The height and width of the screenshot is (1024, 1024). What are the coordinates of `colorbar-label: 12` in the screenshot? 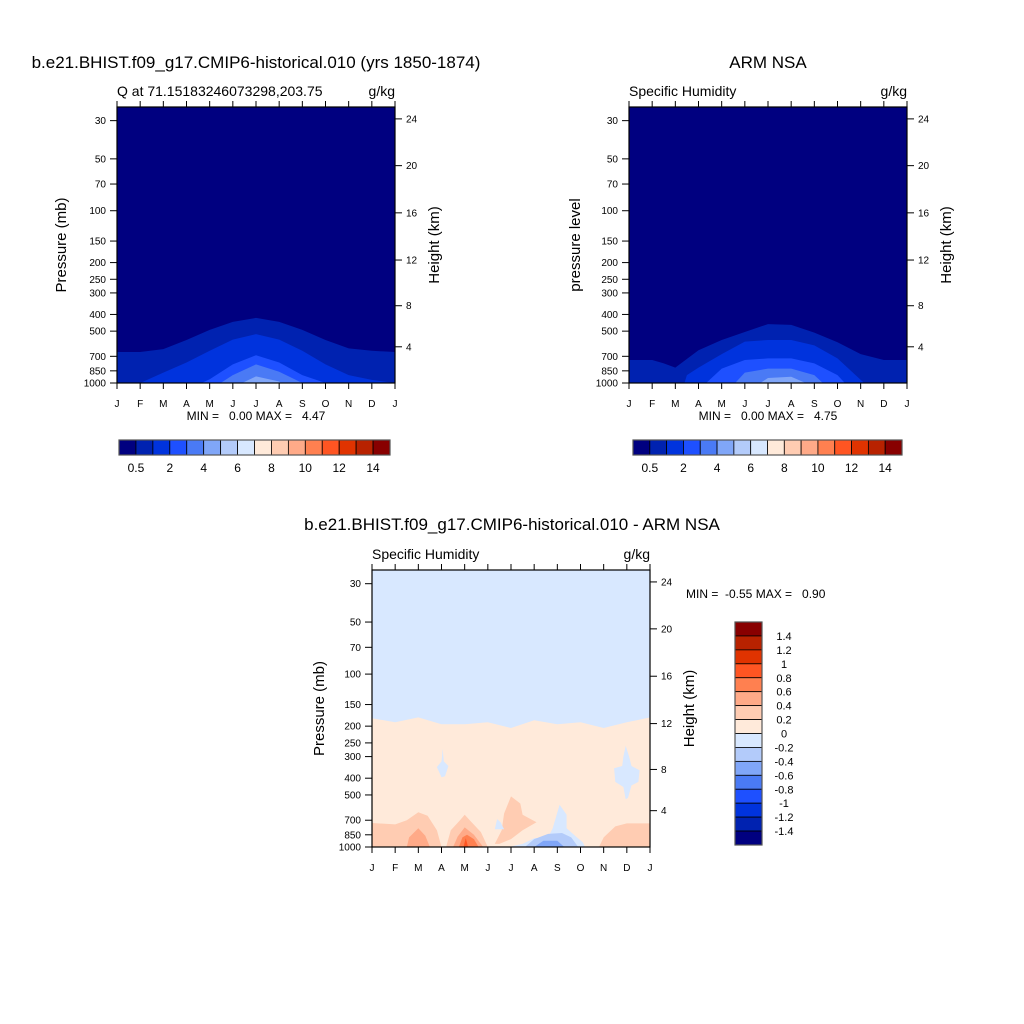 It's located at (852, 468).